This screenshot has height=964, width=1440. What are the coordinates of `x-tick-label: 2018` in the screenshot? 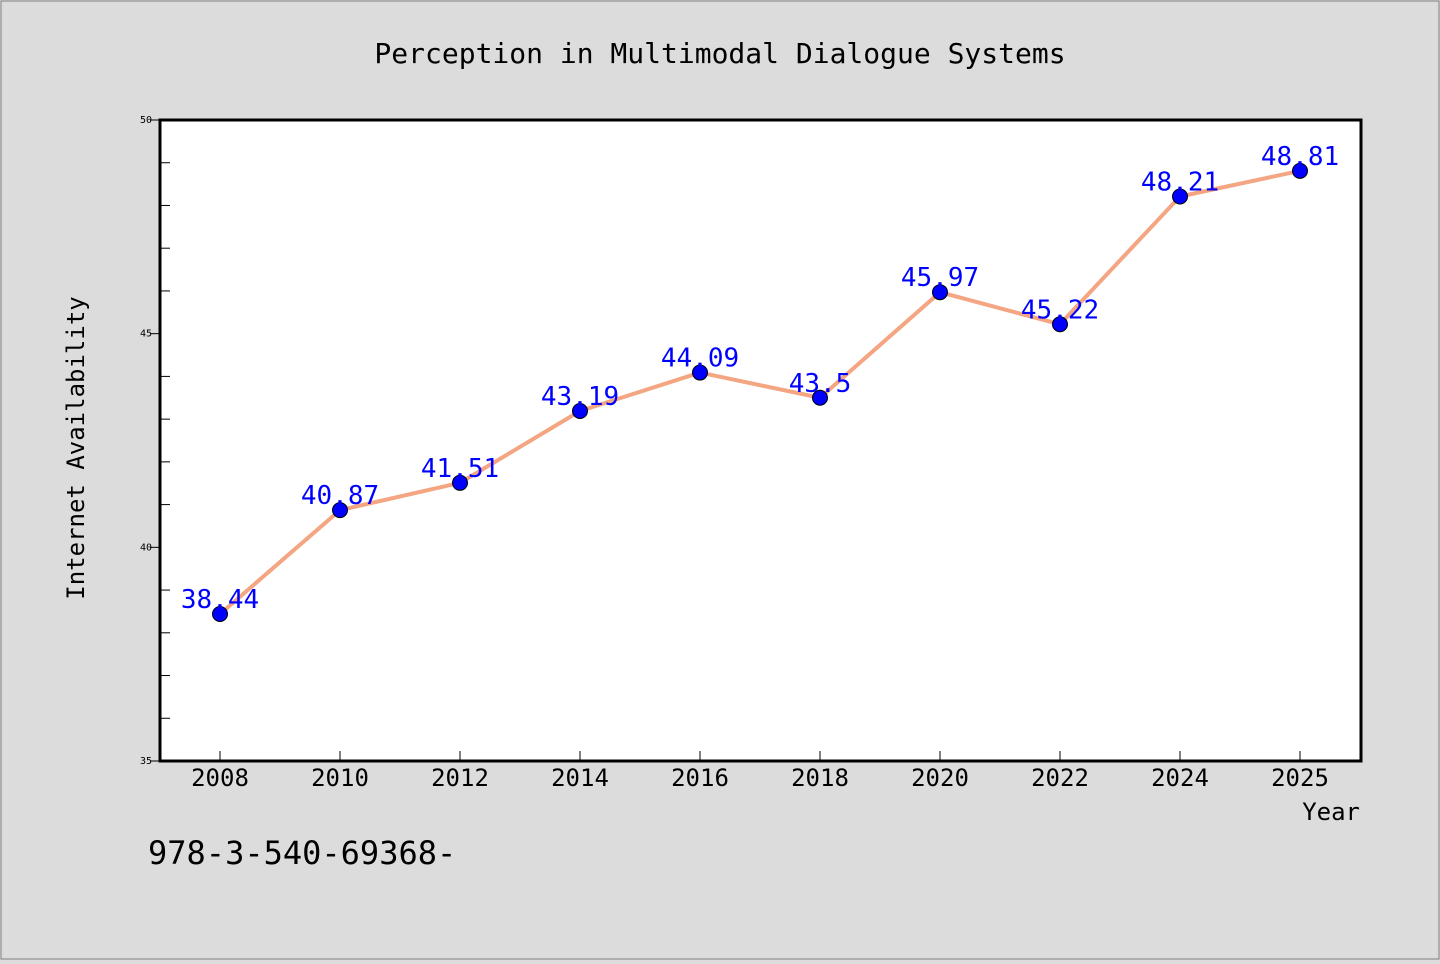 It's located at (820, 778).